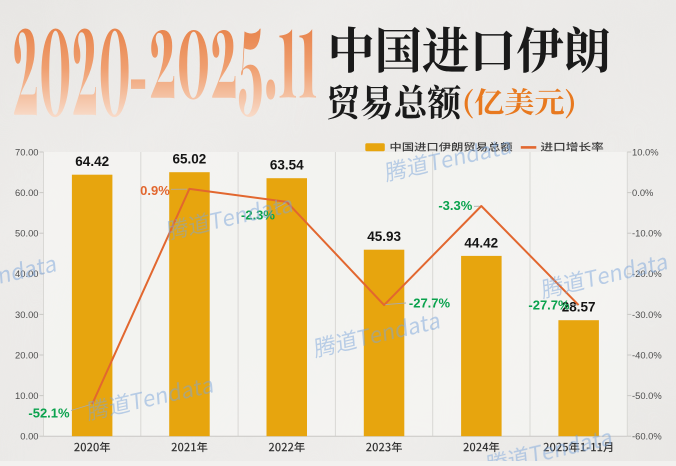 This screenshot has width=676, height=466. I want to click on svg-text: -40.0%, so click(647, 354).